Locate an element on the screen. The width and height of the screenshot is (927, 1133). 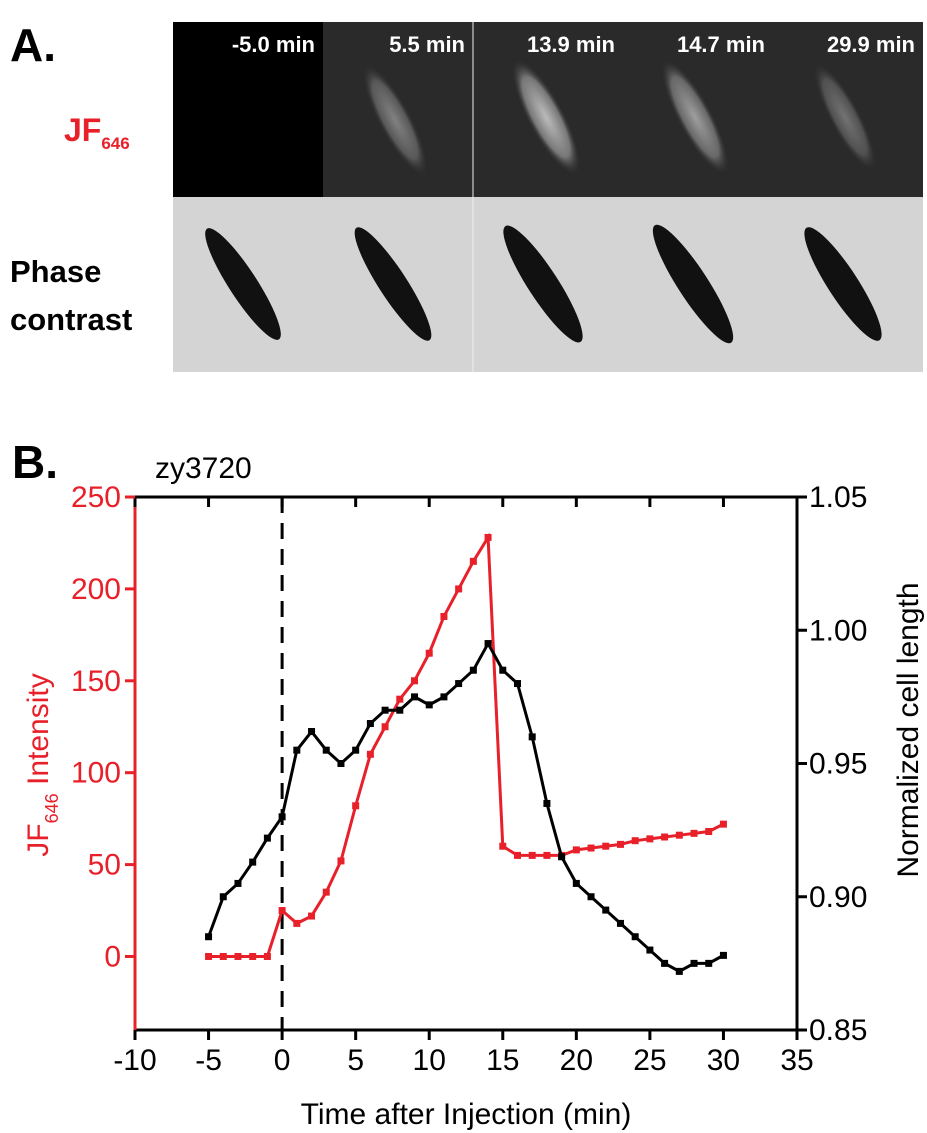
x-tick-label: 20 is located at coordinates (576, 1060).